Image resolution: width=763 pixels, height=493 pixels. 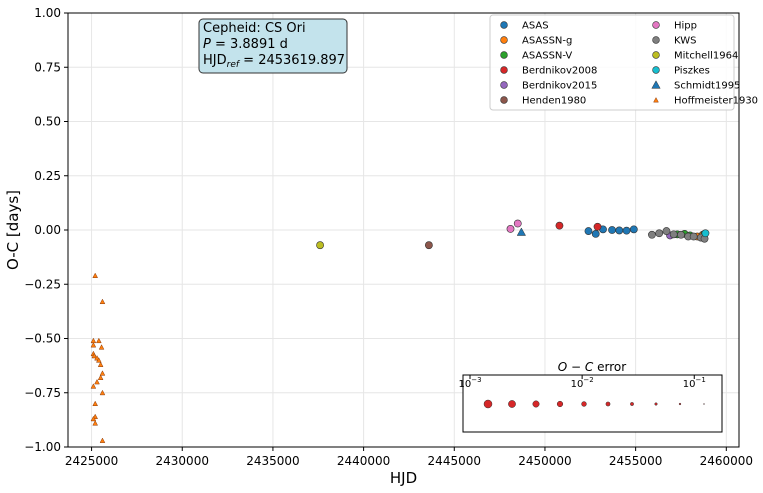 What do you see at coordinates (47, 122) in the screenshot?
I see `y-tick-label: 0.50` at bounding box center [47, 122].